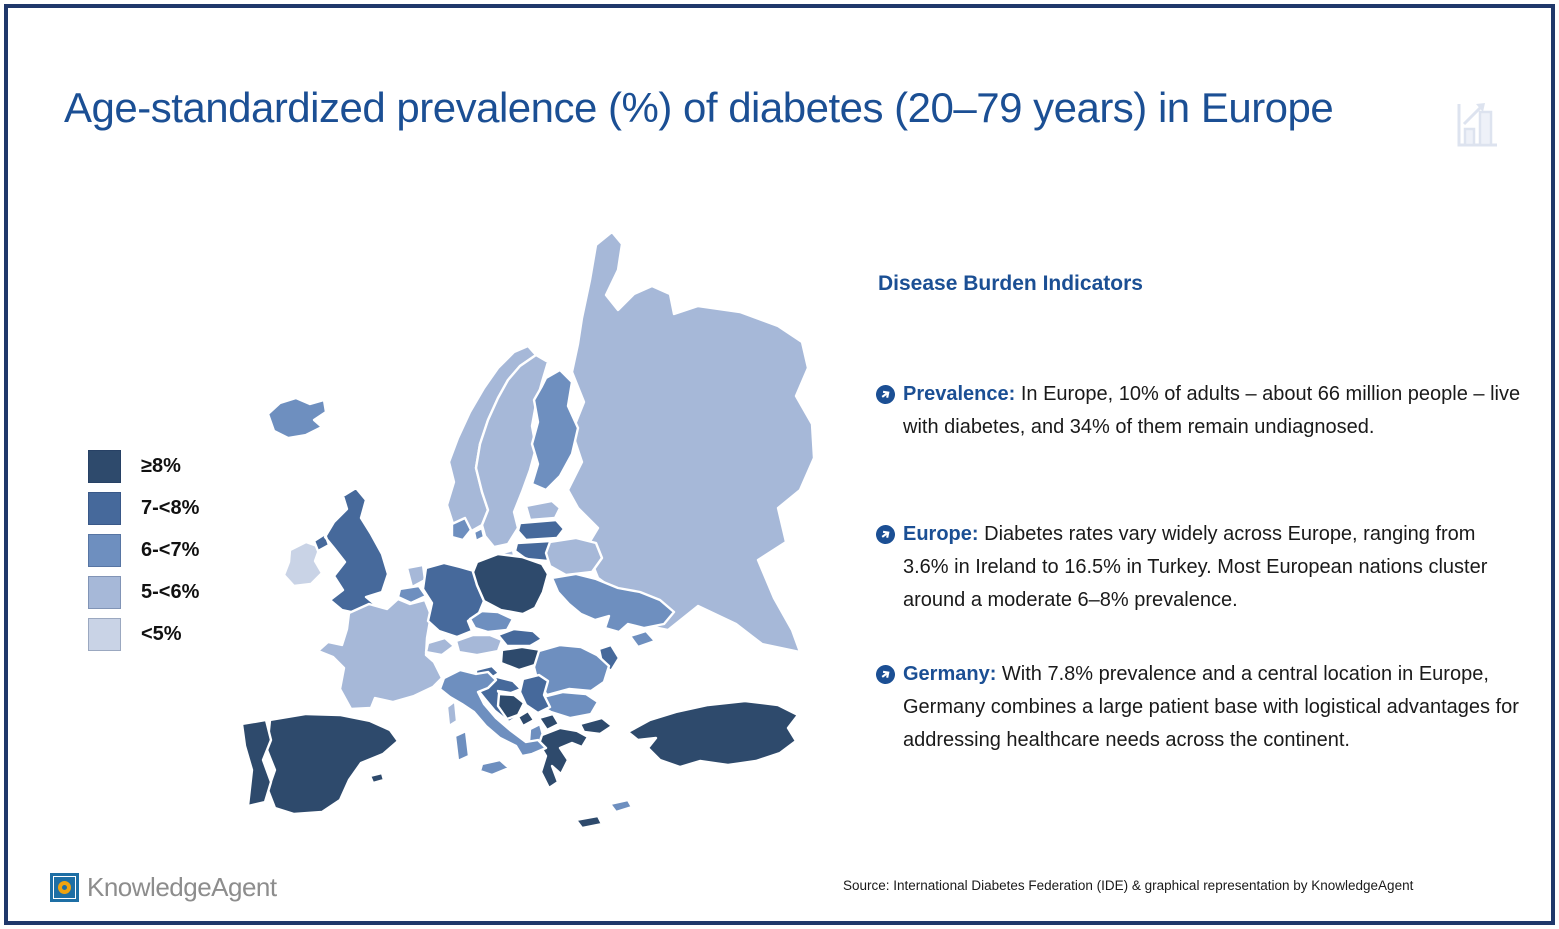 This screenshot has height=929, width=1559. I want to click on map-country-spain, so click(332, 764).